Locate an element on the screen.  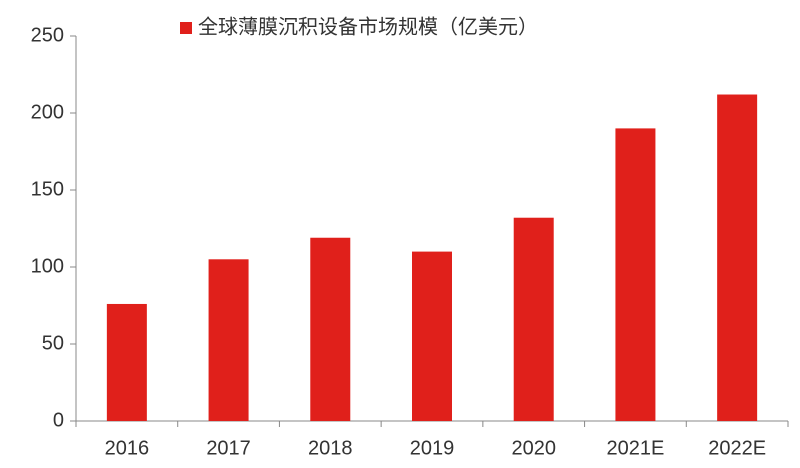
legend-swatch is located at coordinates (186, 28).